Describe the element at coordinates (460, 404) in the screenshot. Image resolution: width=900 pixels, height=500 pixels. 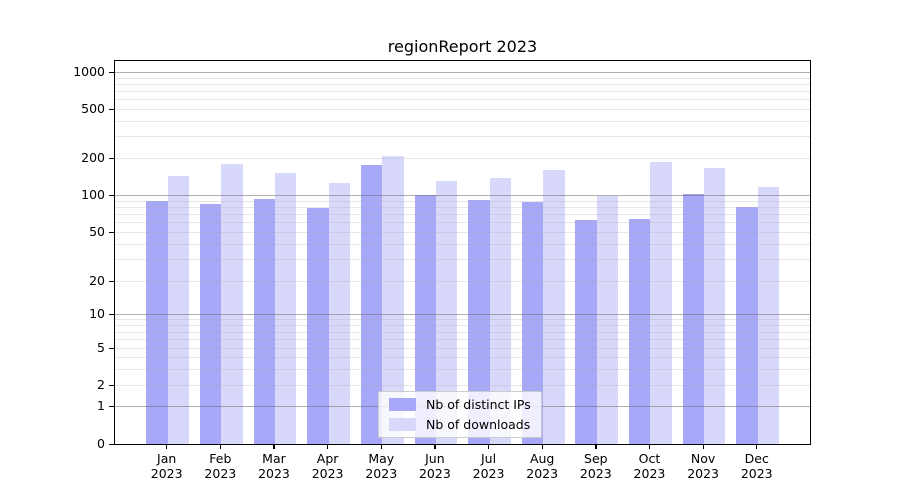
I see `legend-item-distinct-ips: Nb of distinct IPs` at that location.